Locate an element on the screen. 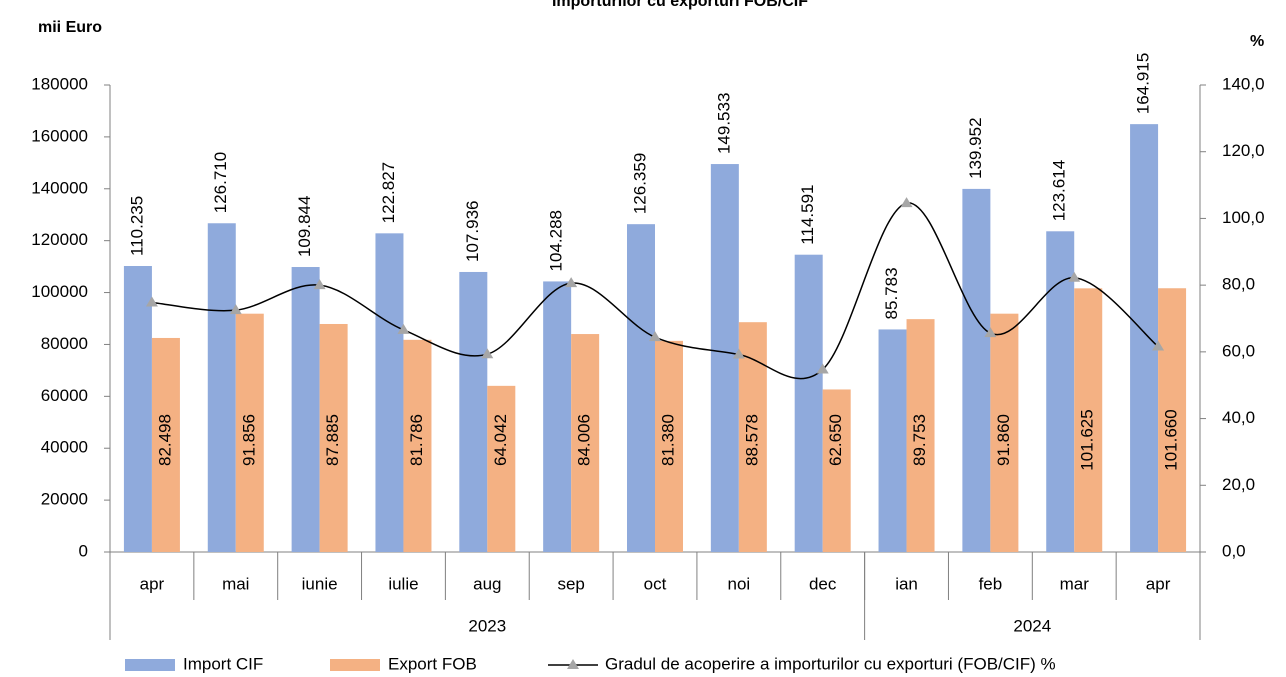 Image resolution: width=1286 pixels, height=677 pixels. group-label: 2023 is located at coordinates (487, 625).